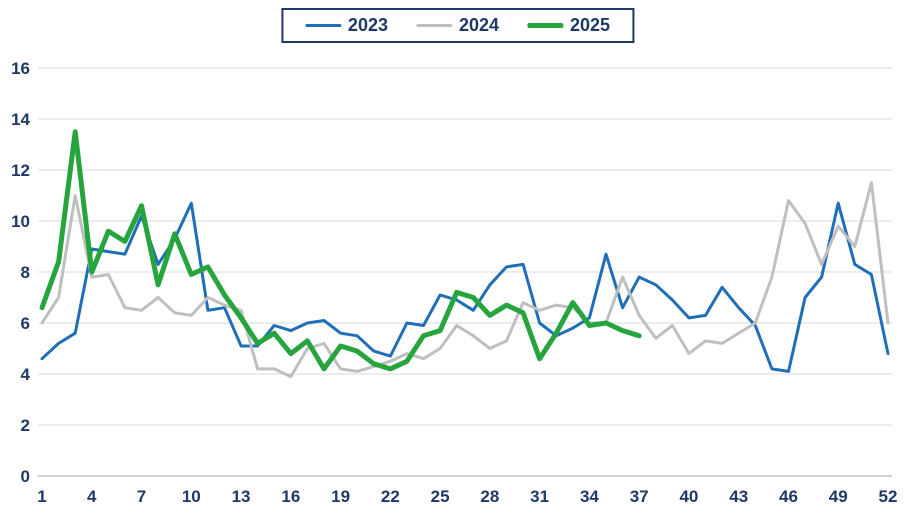  What do you see at coordinates (479, 25) in the screenshot?
I see `legend-label-2024: 2024` at bounding box center [479, 25].